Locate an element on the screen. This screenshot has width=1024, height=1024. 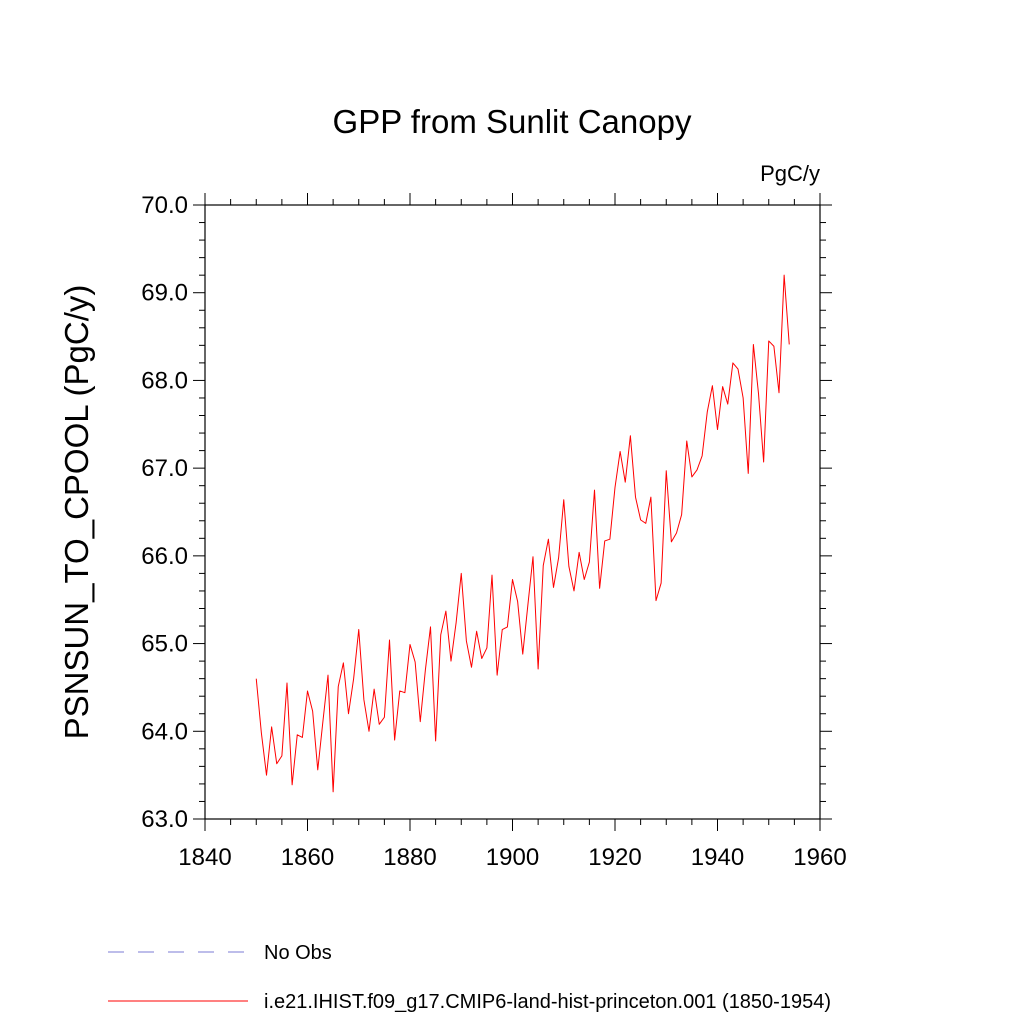
x-tick-label: 1940 is located at coordinates (717, 857).